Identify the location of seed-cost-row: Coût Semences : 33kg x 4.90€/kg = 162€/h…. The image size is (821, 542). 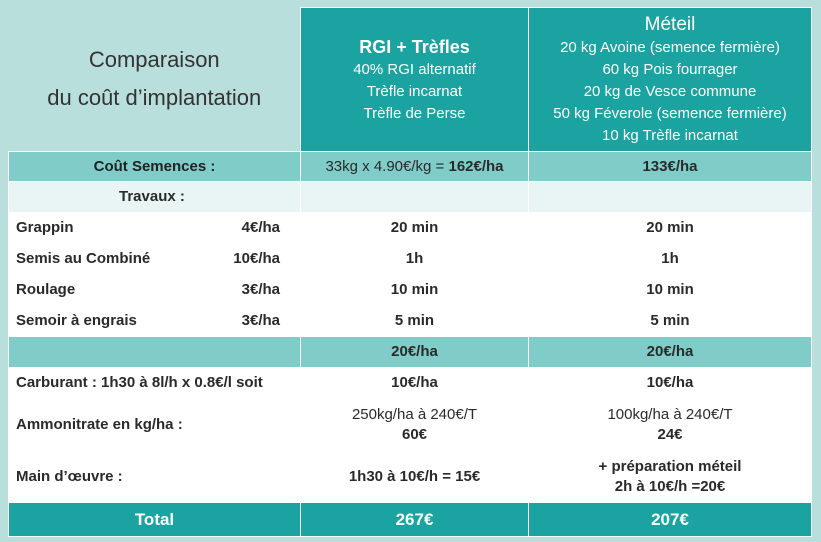
(410, 166).